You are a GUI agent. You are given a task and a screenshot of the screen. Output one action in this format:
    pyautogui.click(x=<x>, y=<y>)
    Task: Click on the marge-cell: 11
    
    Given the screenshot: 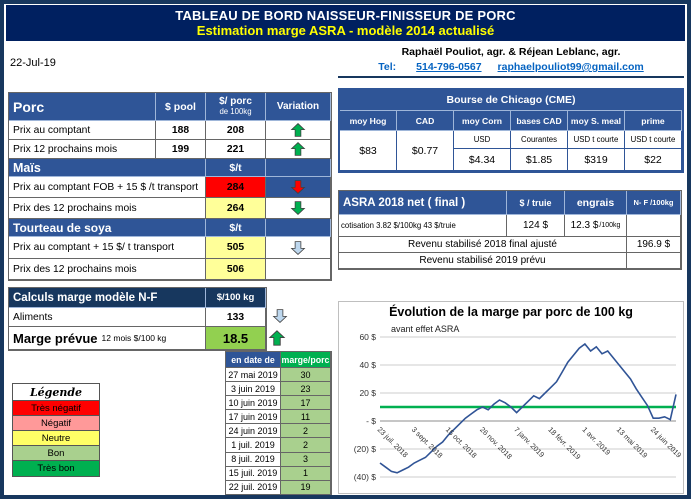 What is the action you would take?
    pyautogui.click(x=306, y=417)
    